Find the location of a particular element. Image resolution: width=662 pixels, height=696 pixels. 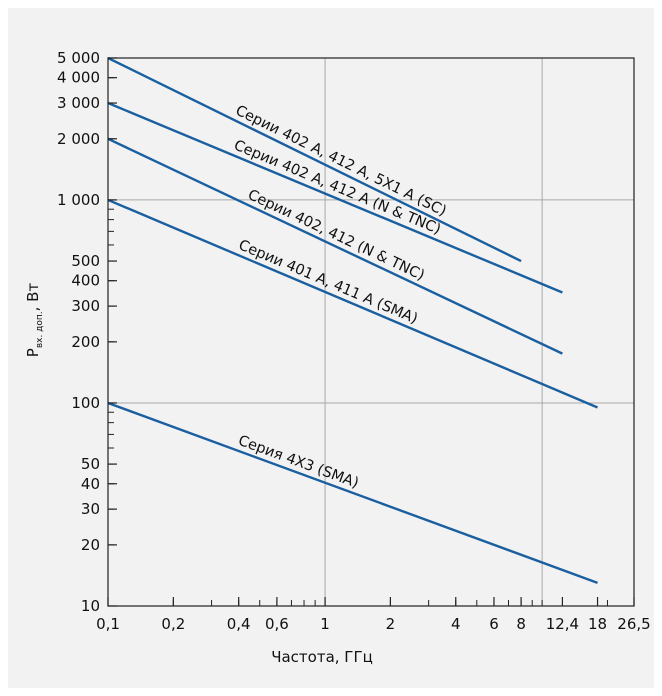

y-axis-title-unit: , Вт is located at coordinates (33, 297).